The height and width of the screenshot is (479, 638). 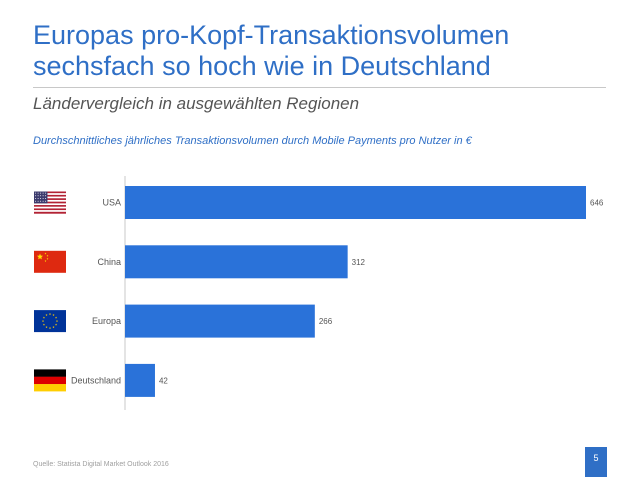 I want to click on bar-china, so click(x=236, y=262).